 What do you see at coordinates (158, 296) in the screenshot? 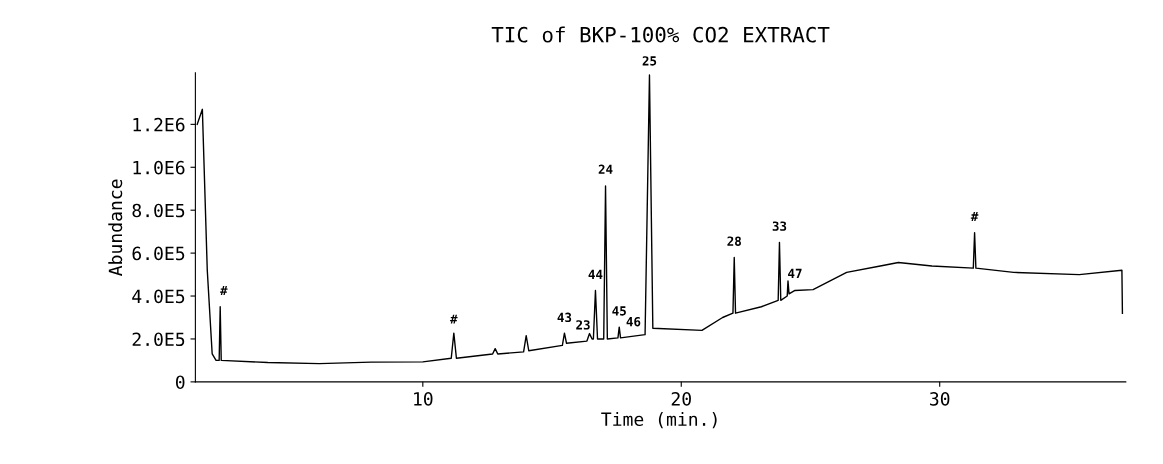
I see `y-tick-label: 4.0E5` at bounding box center [158, 296].